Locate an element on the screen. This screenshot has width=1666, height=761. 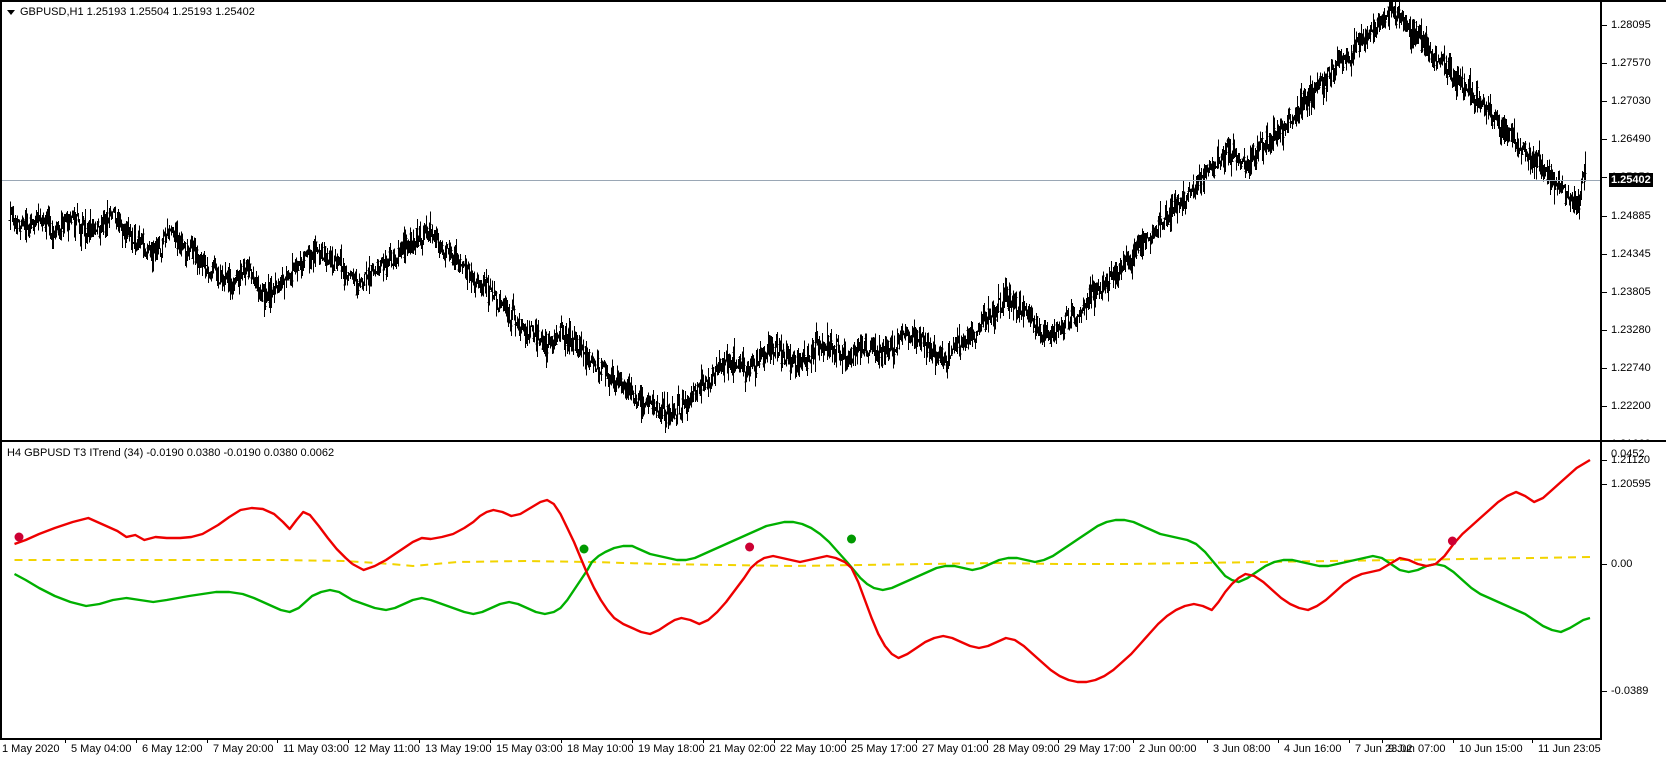
time-axis-label: 7 Jun 23:02 is located at coordinates (1384, 749).